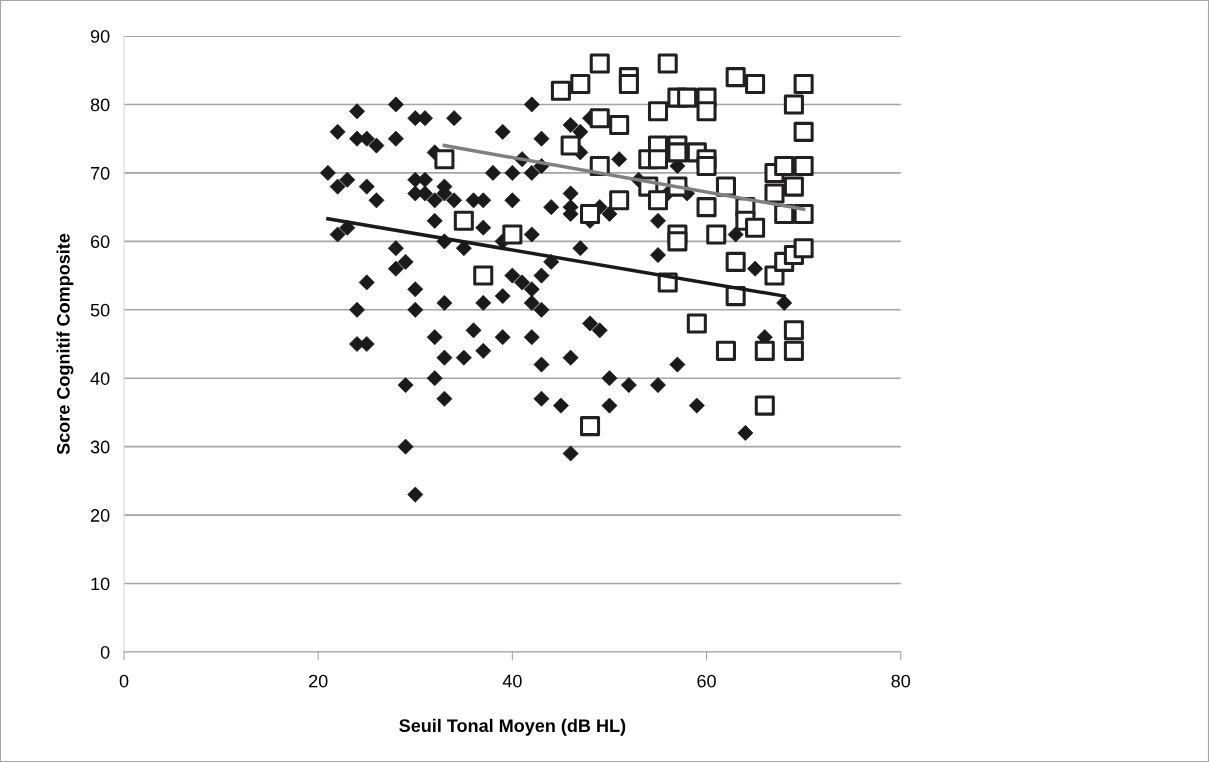 The image size is (1209, 762). Describe the element at coordinates (105, 652) in the screenshot. I see `y-tick-label: 0` at that location.